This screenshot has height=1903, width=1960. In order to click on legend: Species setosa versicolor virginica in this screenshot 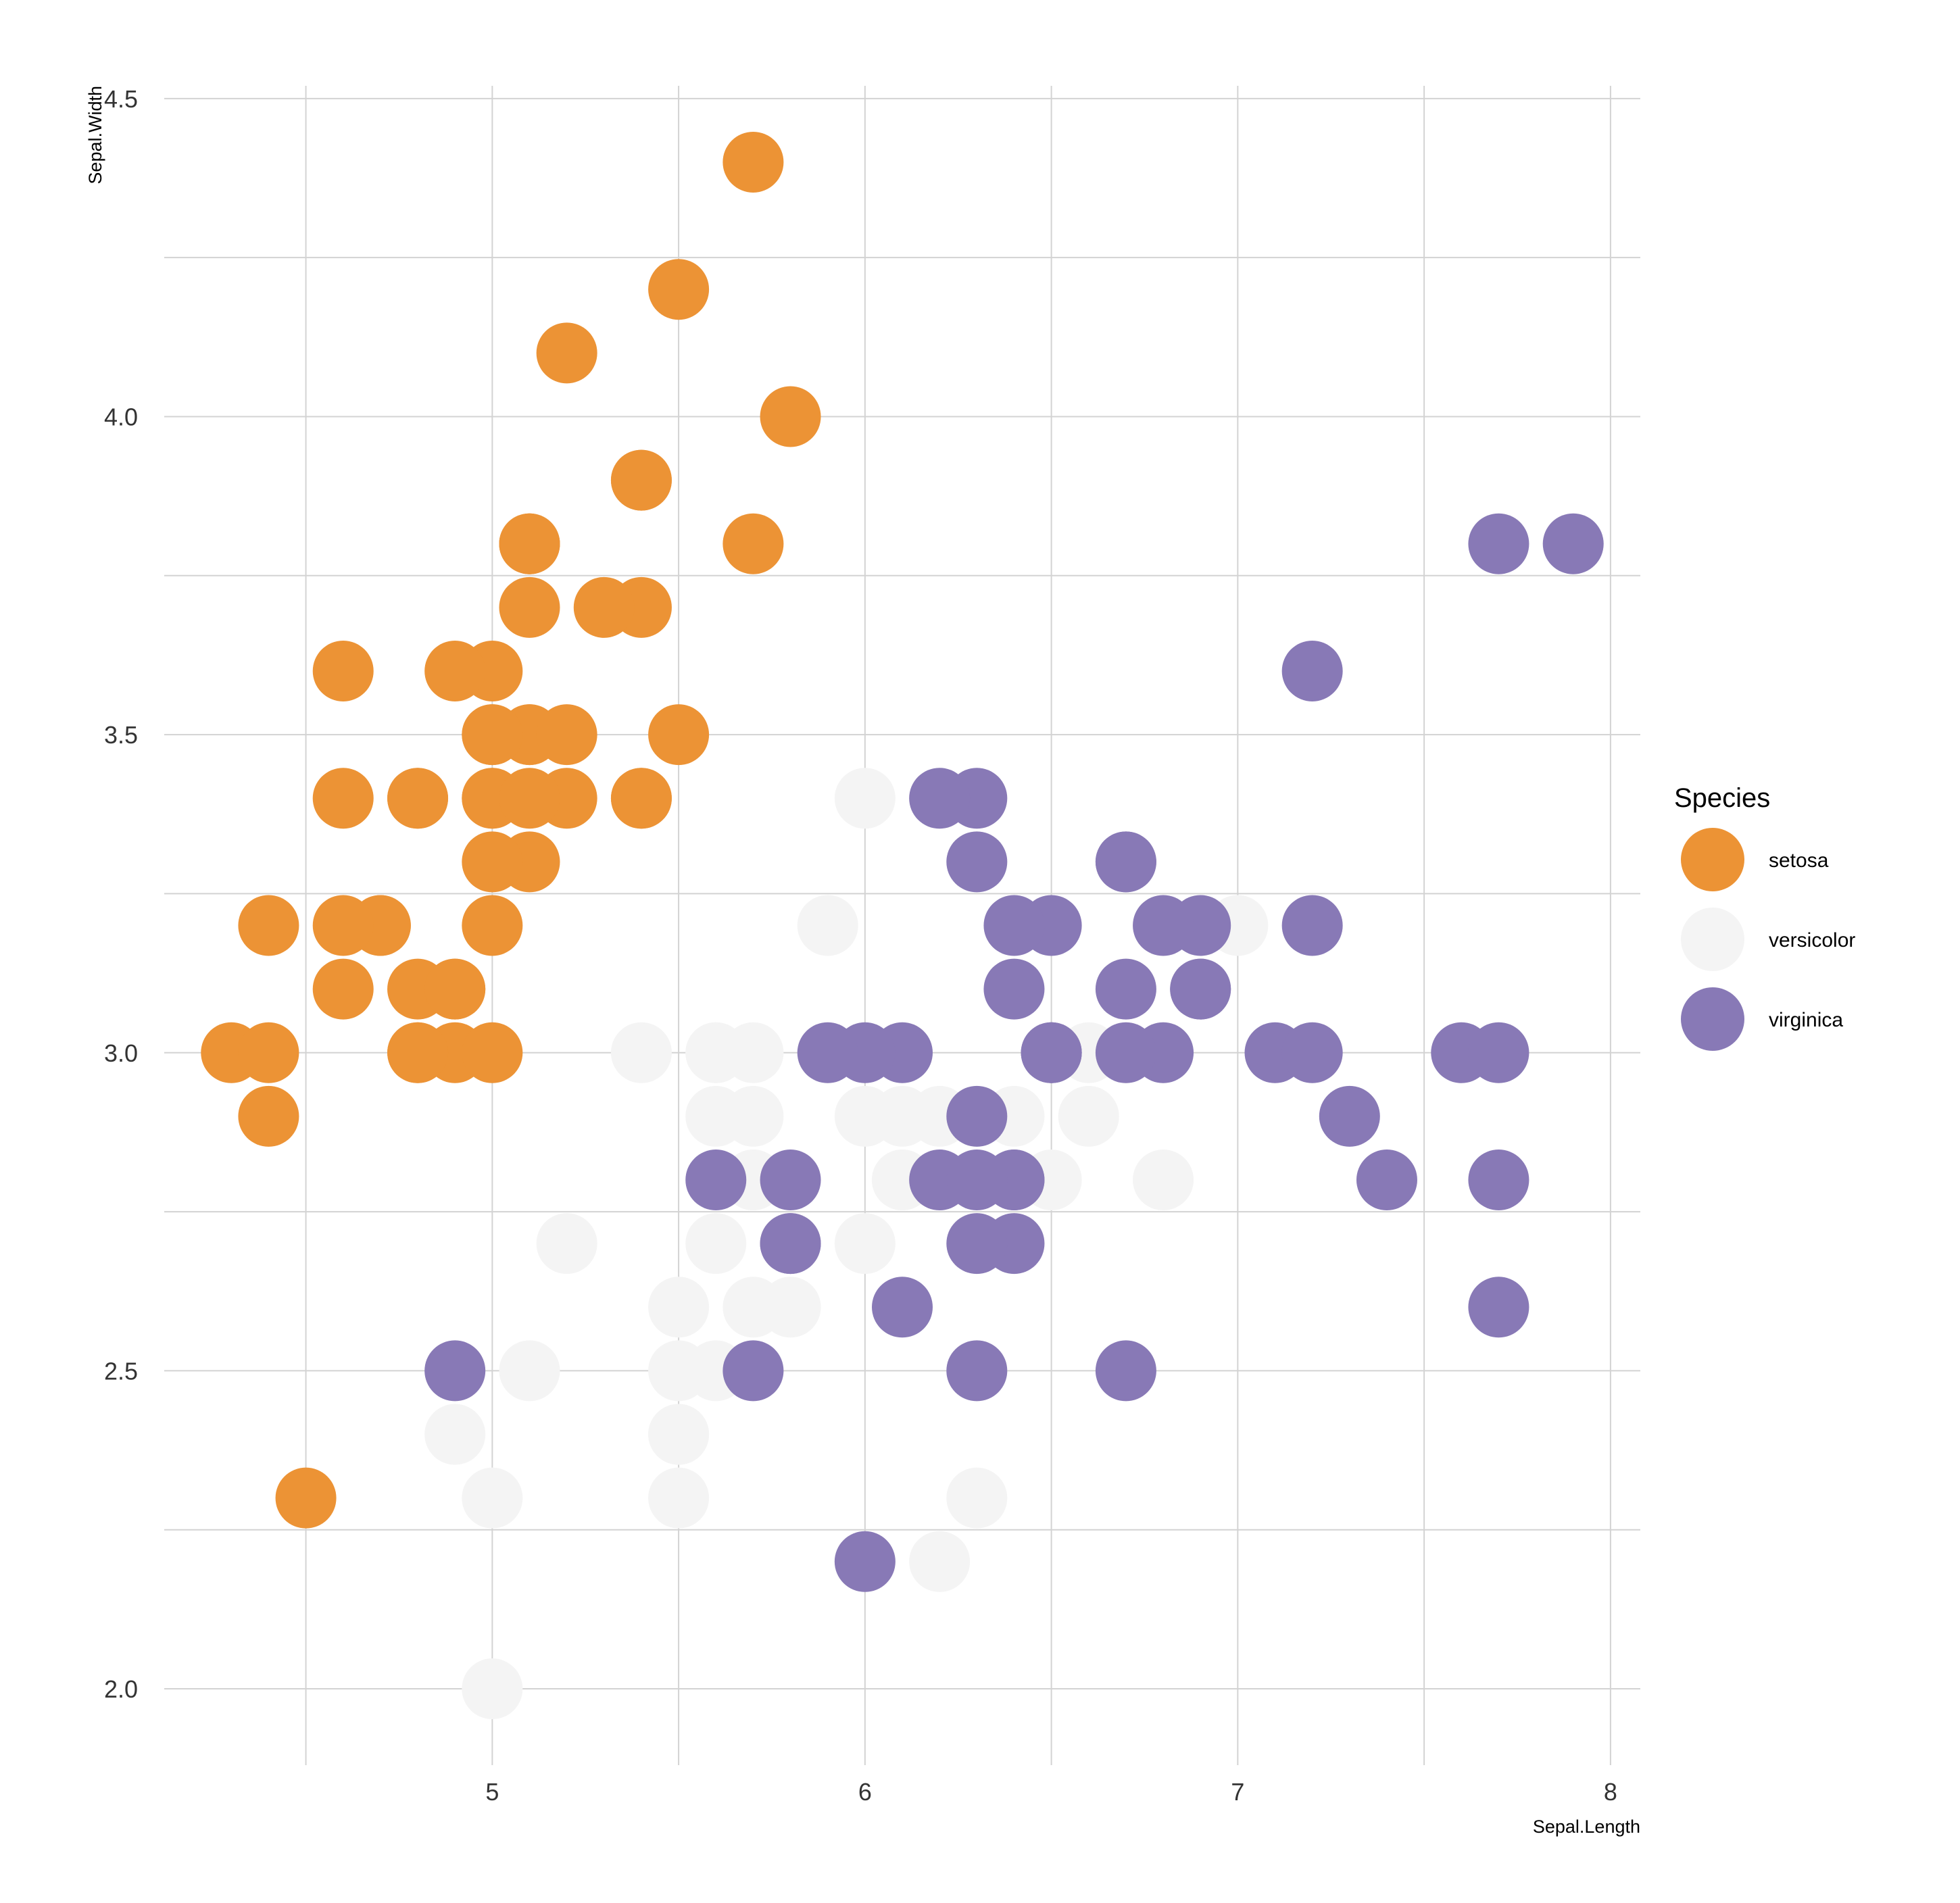, I will do `click(1764, 917)`.